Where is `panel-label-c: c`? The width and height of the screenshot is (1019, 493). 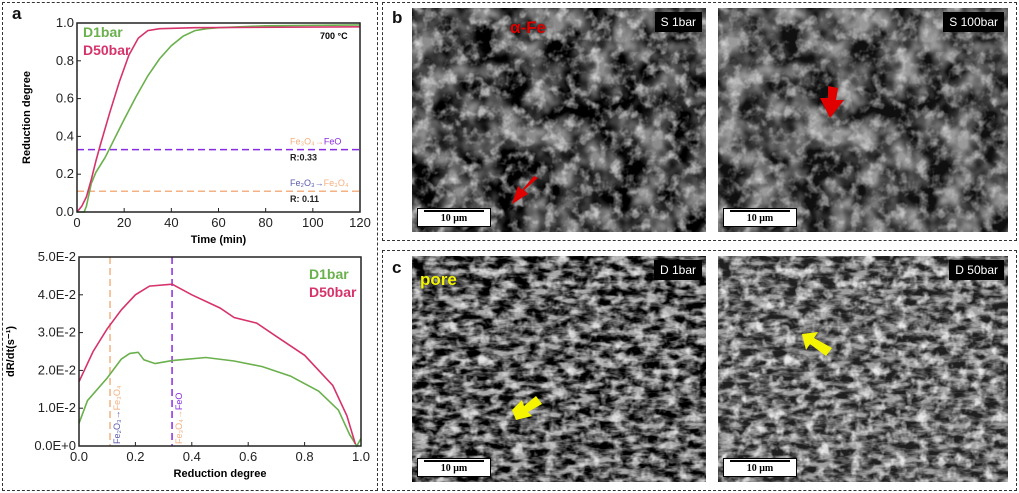
panel-label-c: c is located at coordinates (397, 267).